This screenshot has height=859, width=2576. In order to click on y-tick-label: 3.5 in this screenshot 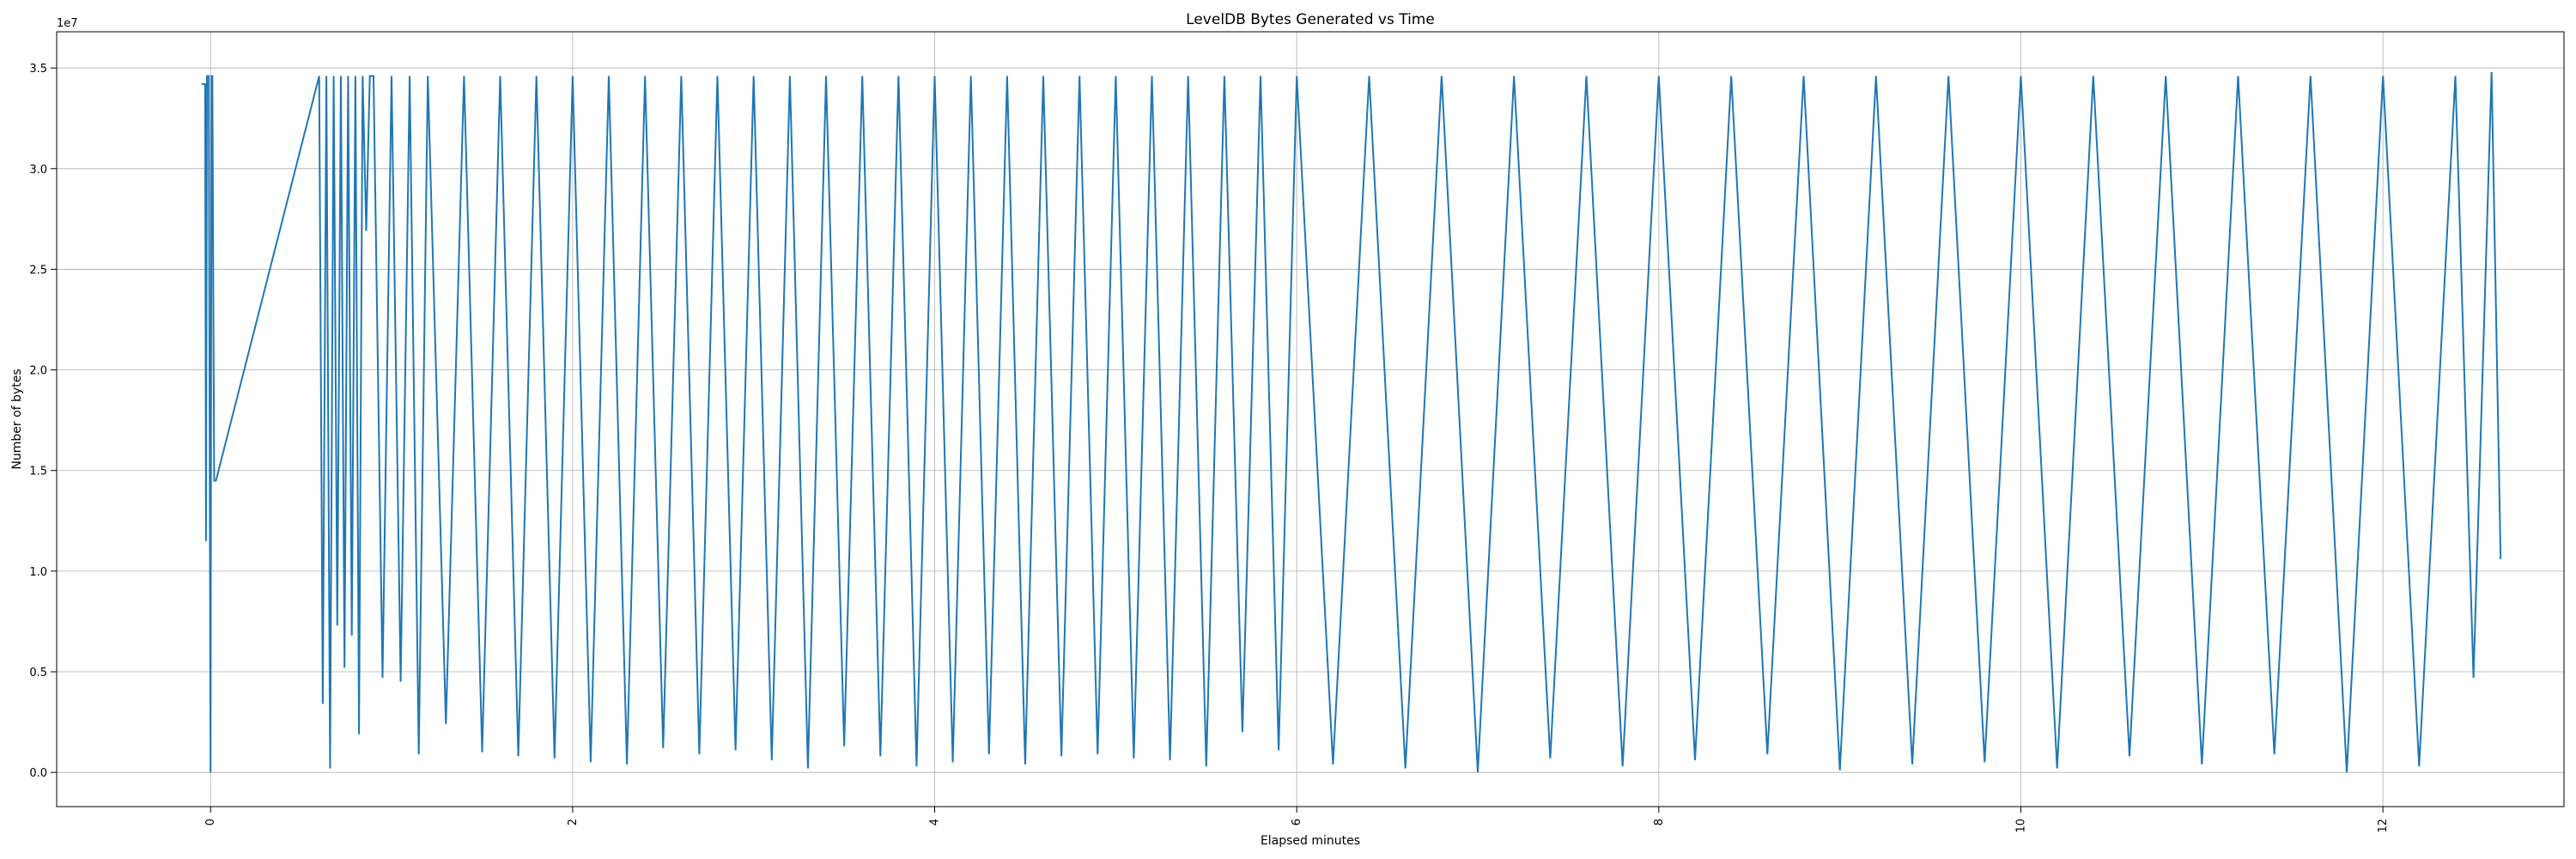, I will do `click(38, 70)`.